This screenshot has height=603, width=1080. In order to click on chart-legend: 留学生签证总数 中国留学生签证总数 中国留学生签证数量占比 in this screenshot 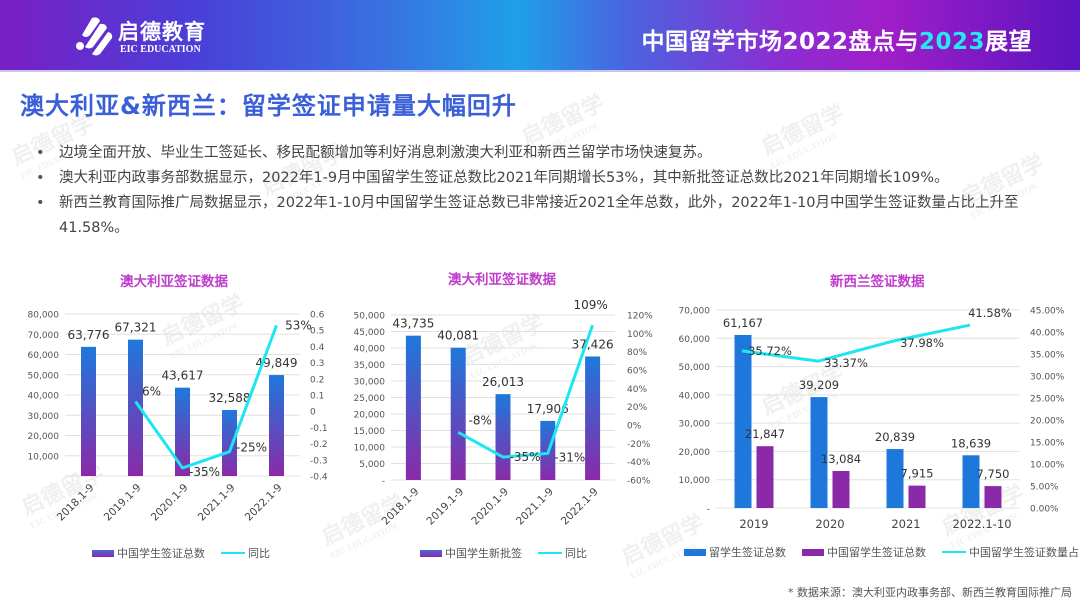, I will do `click(882, 552)`.